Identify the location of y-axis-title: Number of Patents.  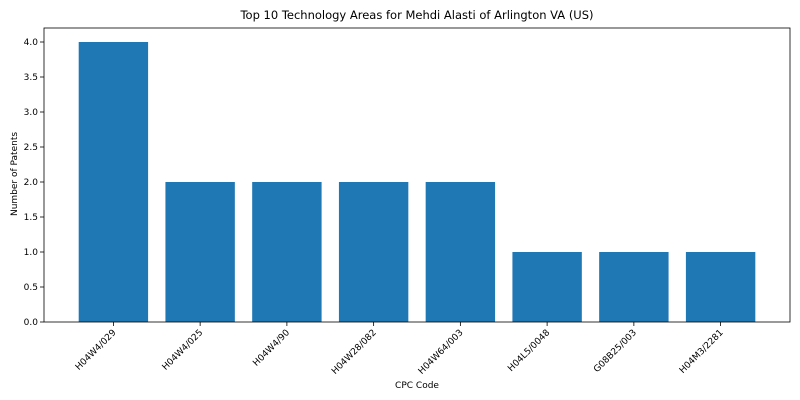
(15, 174).